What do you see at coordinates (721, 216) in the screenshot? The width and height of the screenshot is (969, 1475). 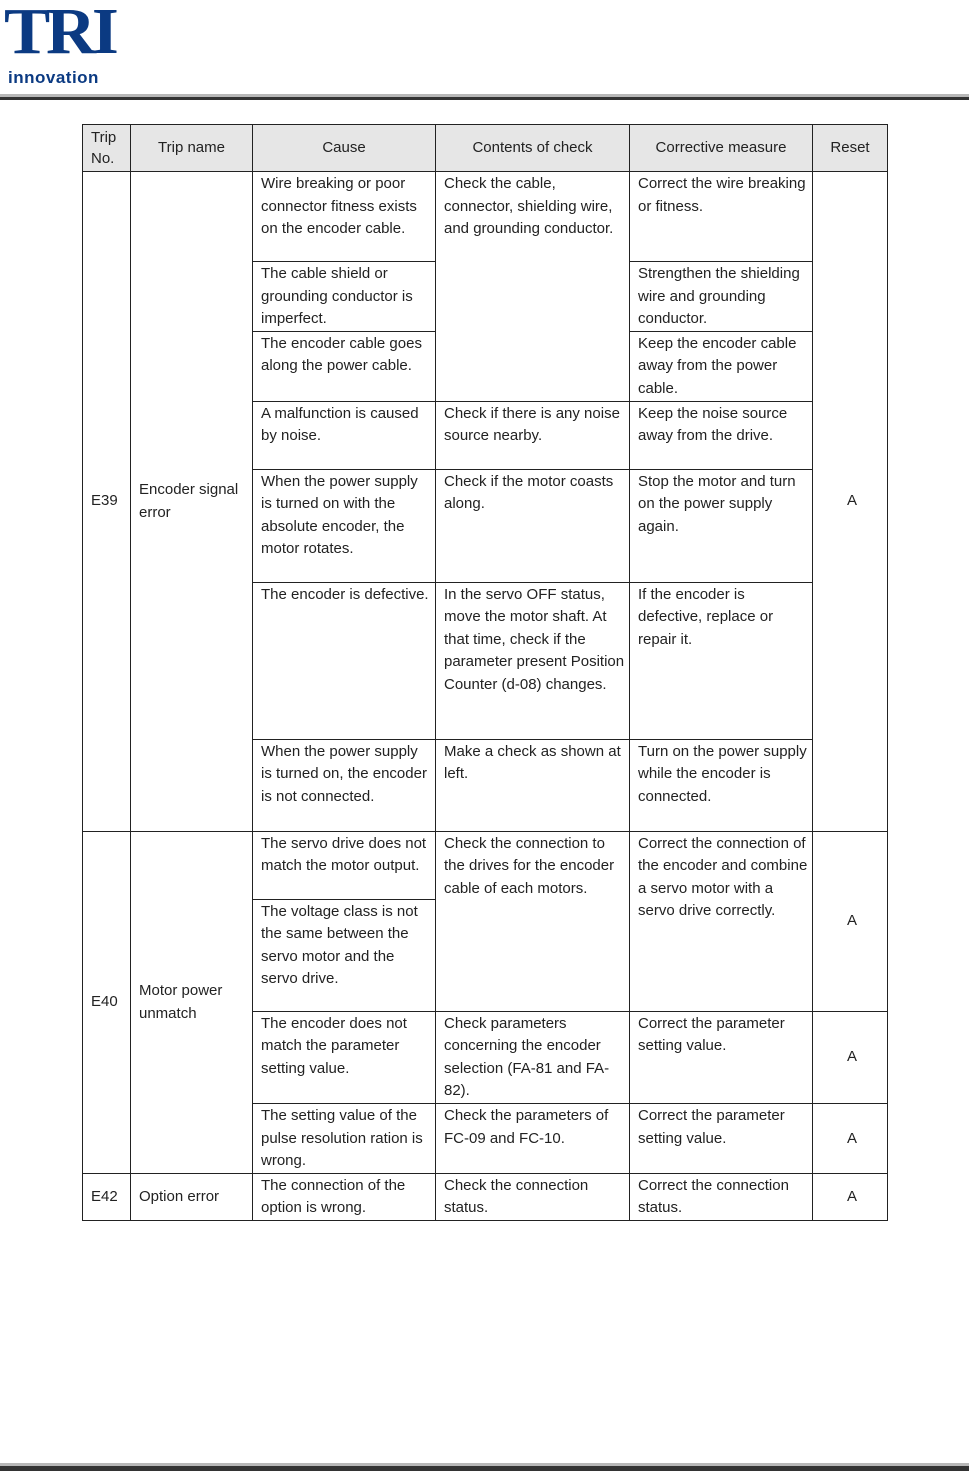 I see `measure-cell: Correct the wire breaking or fitness.` at bounding box center [721, 216].